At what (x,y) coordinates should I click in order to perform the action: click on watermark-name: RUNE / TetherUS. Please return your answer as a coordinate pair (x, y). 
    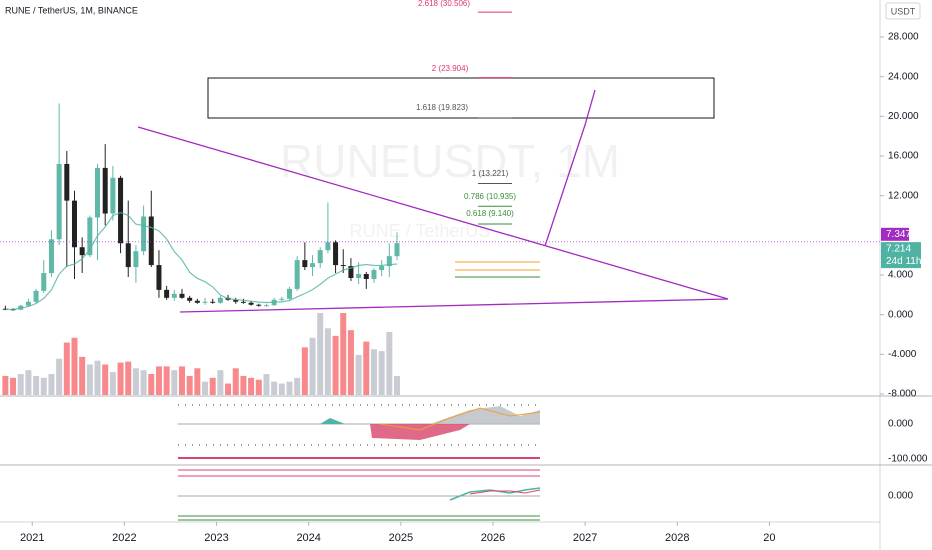
    Looking at the image, I should click on (420, 231).